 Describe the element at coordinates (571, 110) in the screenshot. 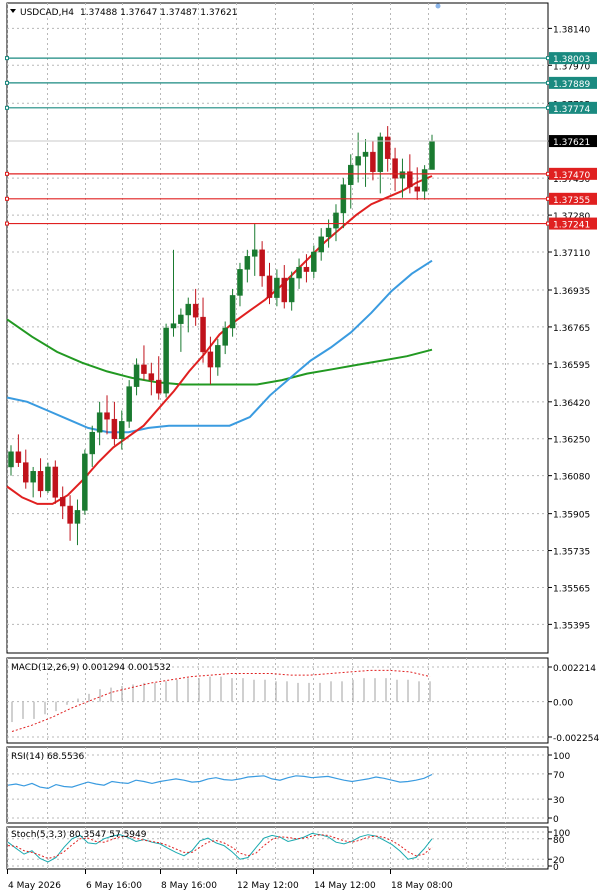

I see `level-price-label: 1.37774` at that location.